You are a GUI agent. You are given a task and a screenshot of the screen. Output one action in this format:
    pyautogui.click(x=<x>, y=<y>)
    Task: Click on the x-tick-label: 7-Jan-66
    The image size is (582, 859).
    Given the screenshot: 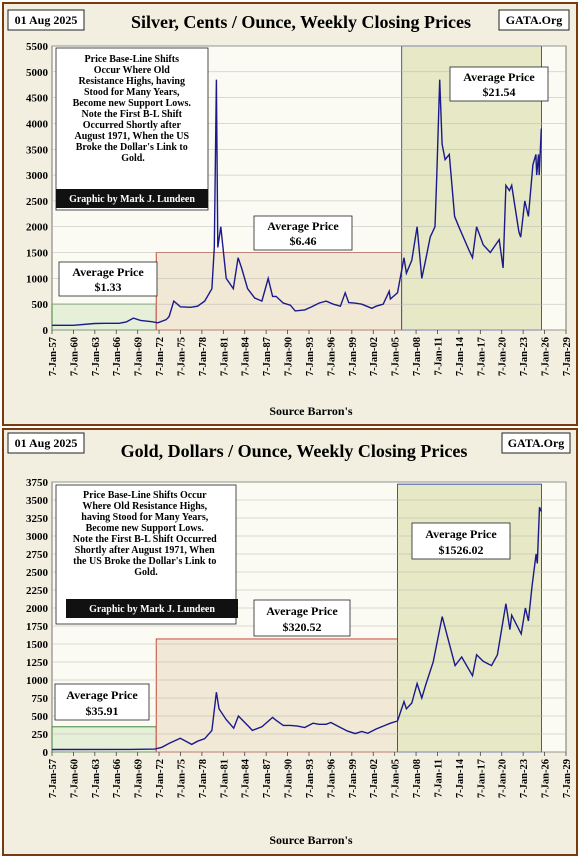 What is the action you would take?
    pyautogui.click(x=117, y=778)
    